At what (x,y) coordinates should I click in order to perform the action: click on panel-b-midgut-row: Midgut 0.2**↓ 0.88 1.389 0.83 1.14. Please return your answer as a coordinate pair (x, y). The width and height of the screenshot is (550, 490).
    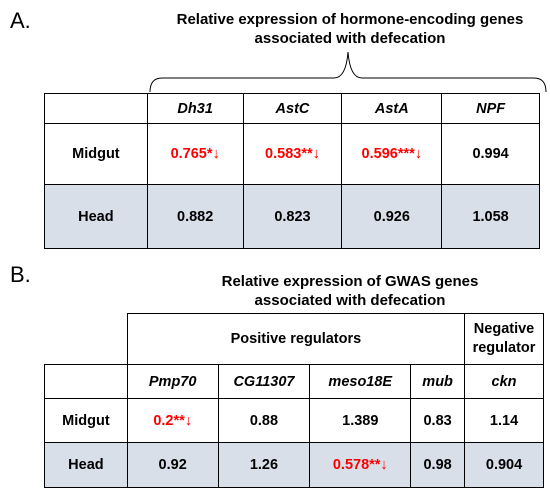
    Looking at the image, I should click on (294, 420).